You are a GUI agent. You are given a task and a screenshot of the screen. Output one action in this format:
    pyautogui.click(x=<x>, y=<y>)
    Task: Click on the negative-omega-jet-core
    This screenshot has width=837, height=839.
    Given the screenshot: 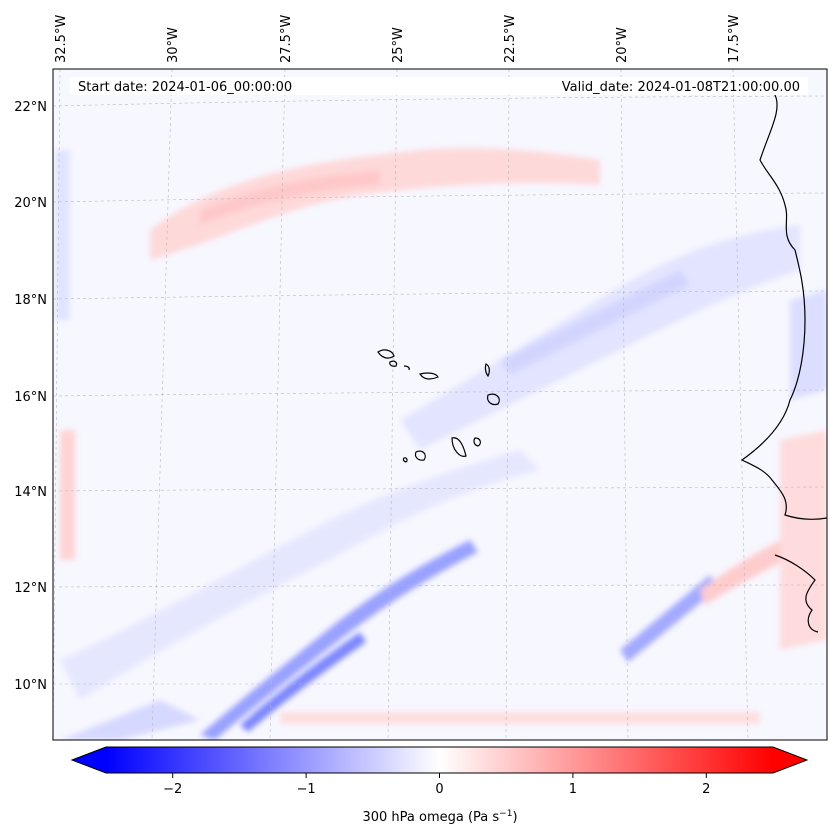 What is the action you would take?
    pyautogui.click(x=303, y=682)
    